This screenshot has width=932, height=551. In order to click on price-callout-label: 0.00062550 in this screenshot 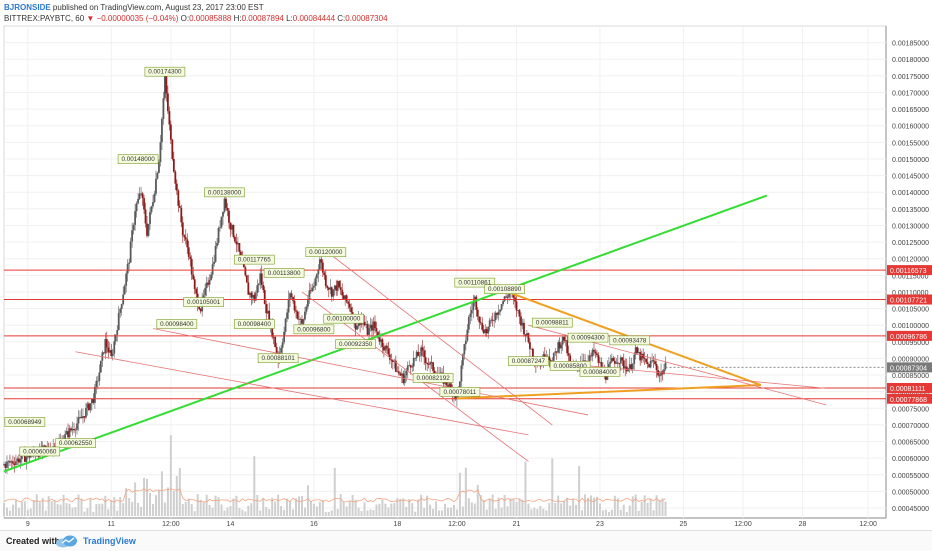, I will do `click(76, 443)`.